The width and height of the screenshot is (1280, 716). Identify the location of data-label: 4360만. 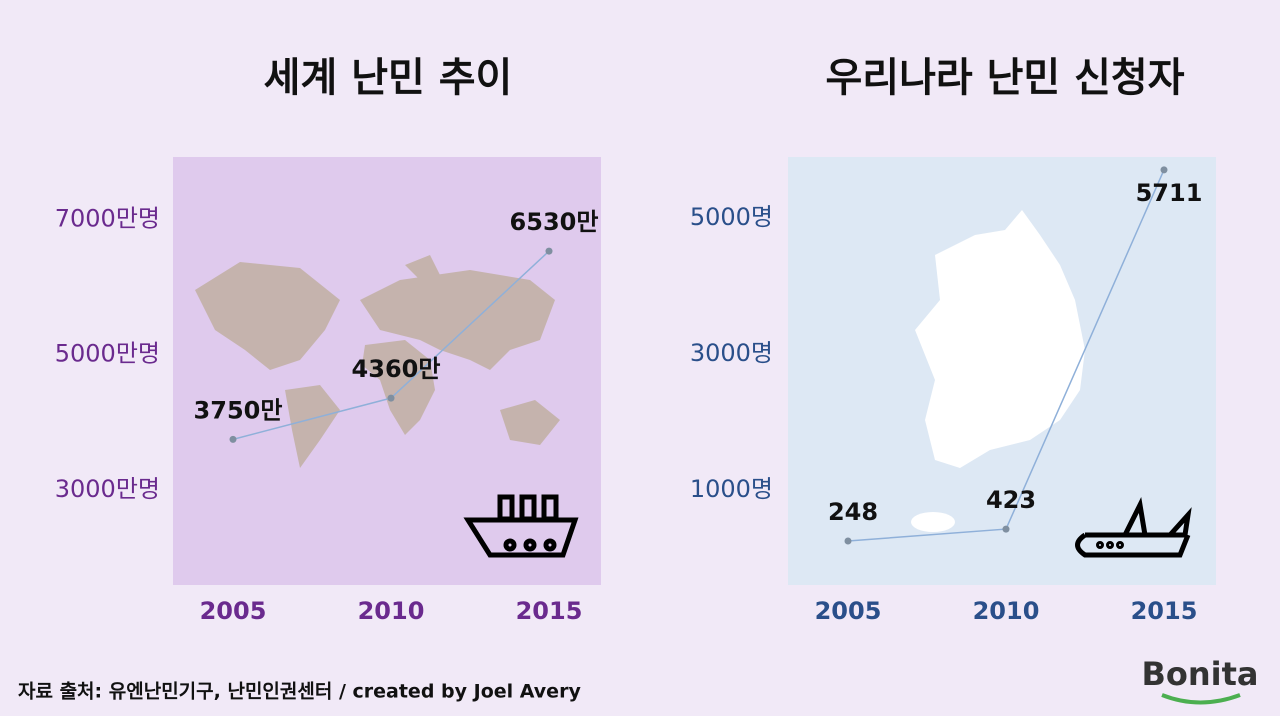
(396, 369).